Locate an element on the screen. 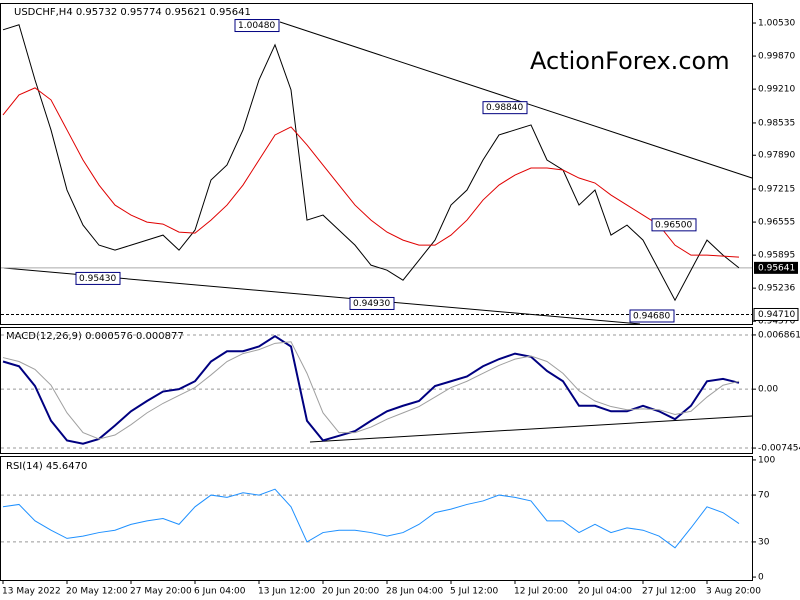  x-tick-label: 27 May 20:00 is located at coordinates (161, 592).